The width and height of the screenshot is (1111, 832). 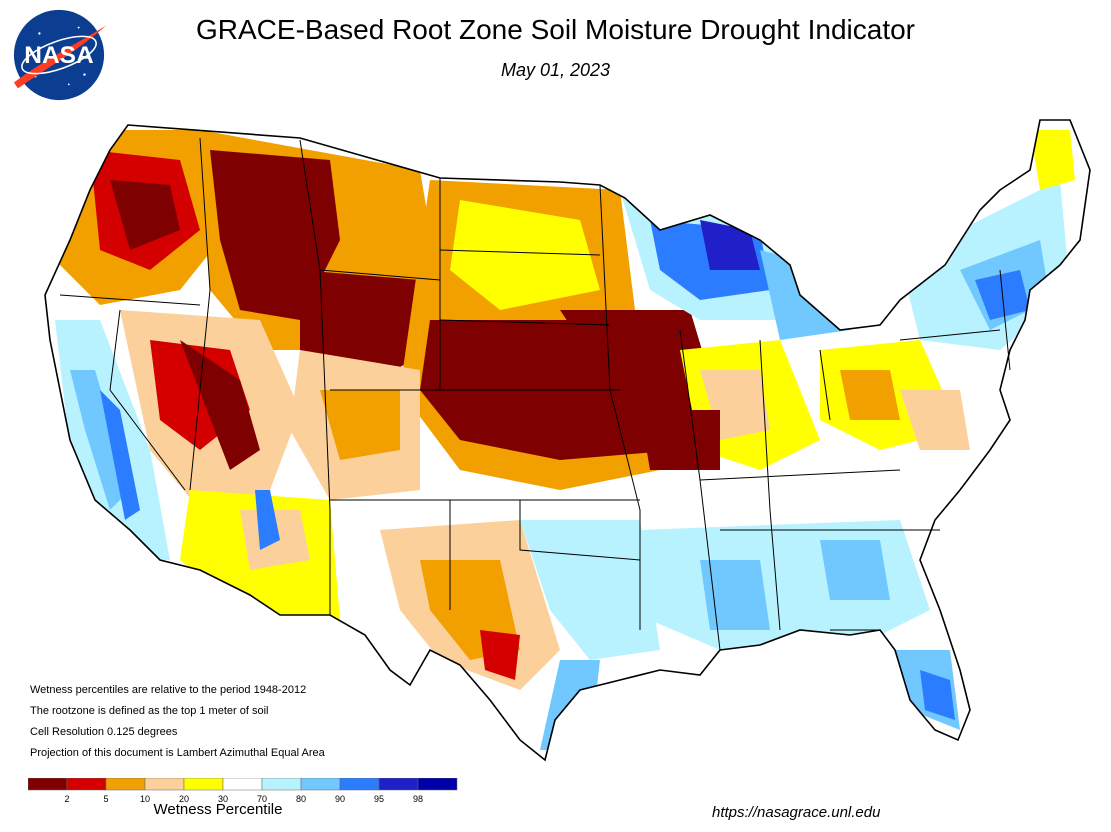 I want to click on note-resolution: Cell Resolution 0.125 degrees, so click(x=104, y=732).